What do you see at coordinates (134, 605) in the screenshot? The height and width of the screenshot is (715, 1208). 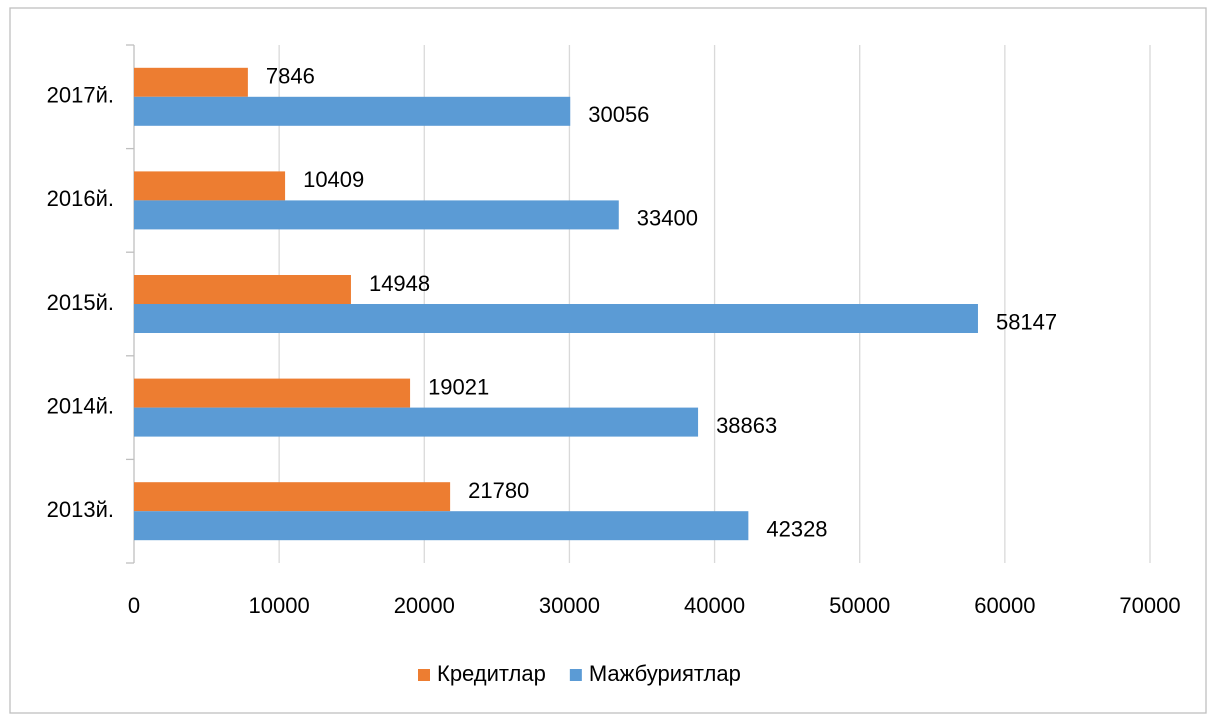 I see `x-tick-label: 0` at bounding box center [134, 605].